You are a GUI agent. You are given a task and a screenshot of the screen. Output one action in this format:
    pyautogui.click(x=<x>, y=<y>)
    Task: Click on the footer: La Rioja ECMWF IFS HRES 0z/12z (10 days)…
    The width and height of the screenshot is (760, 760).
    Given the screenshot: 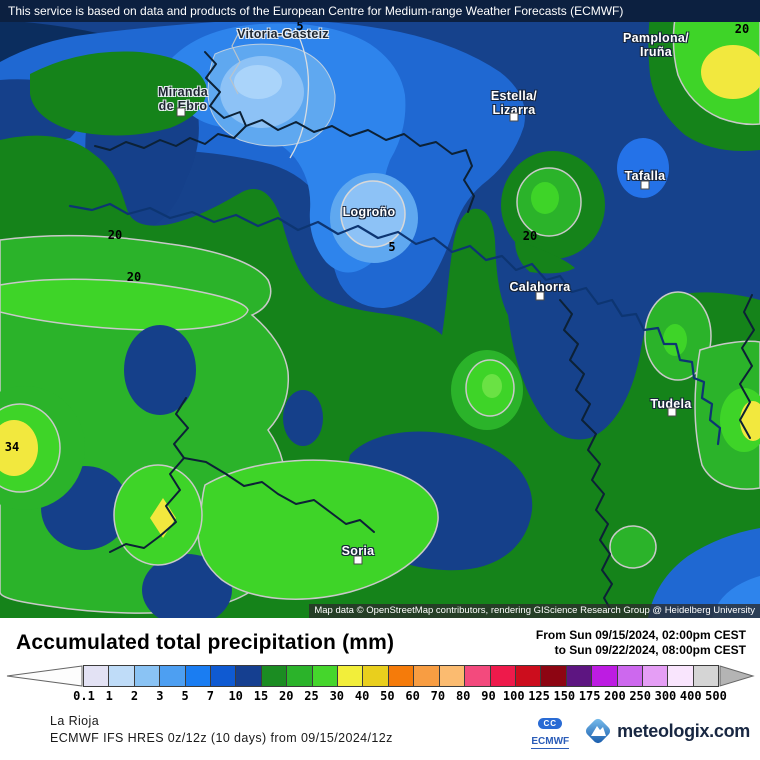 What is the action you would take?
    pyautogui.click(x=380, y=727)
    